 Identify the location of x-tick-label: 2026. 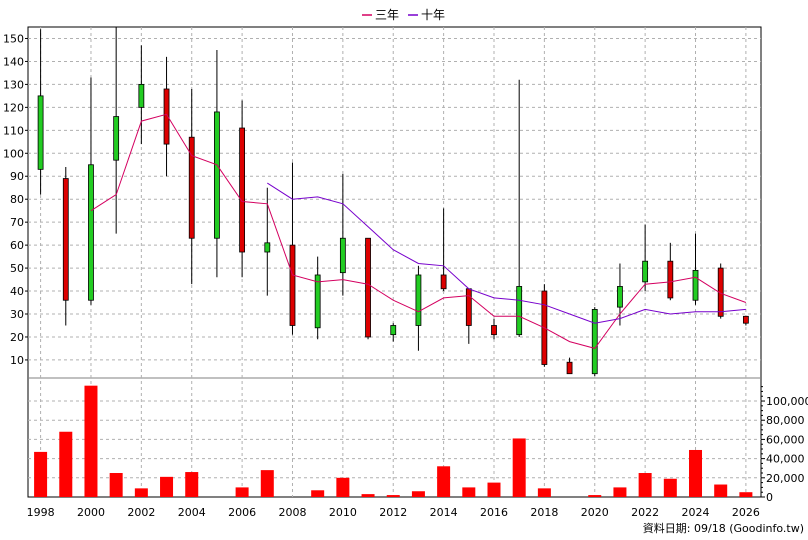
(746, 512).